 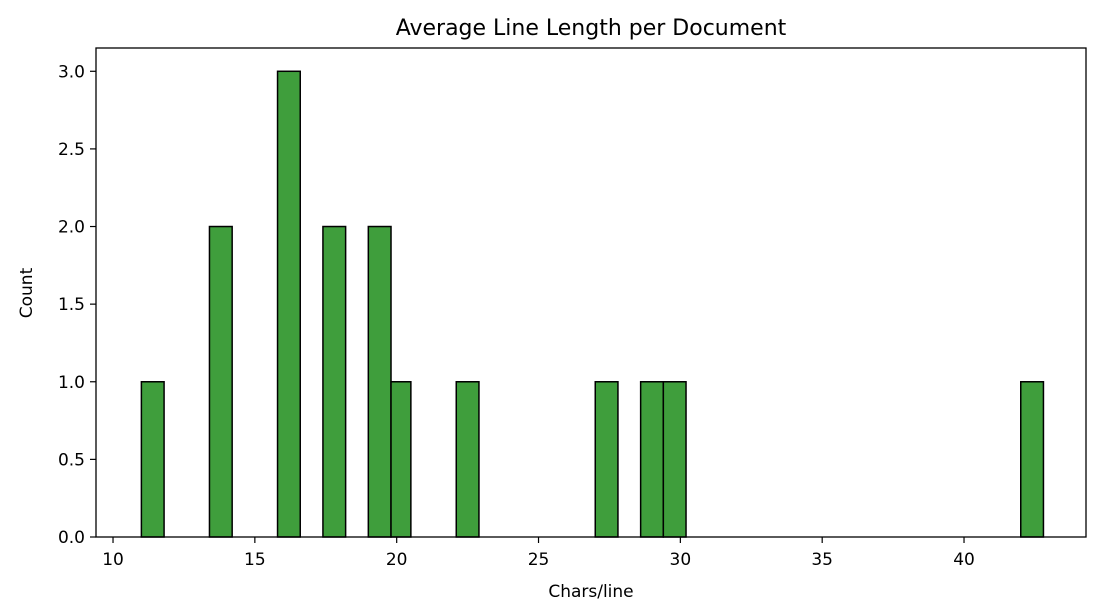 I want to click on y-tick-label-2: 1.0, so click(x=71, y=383).